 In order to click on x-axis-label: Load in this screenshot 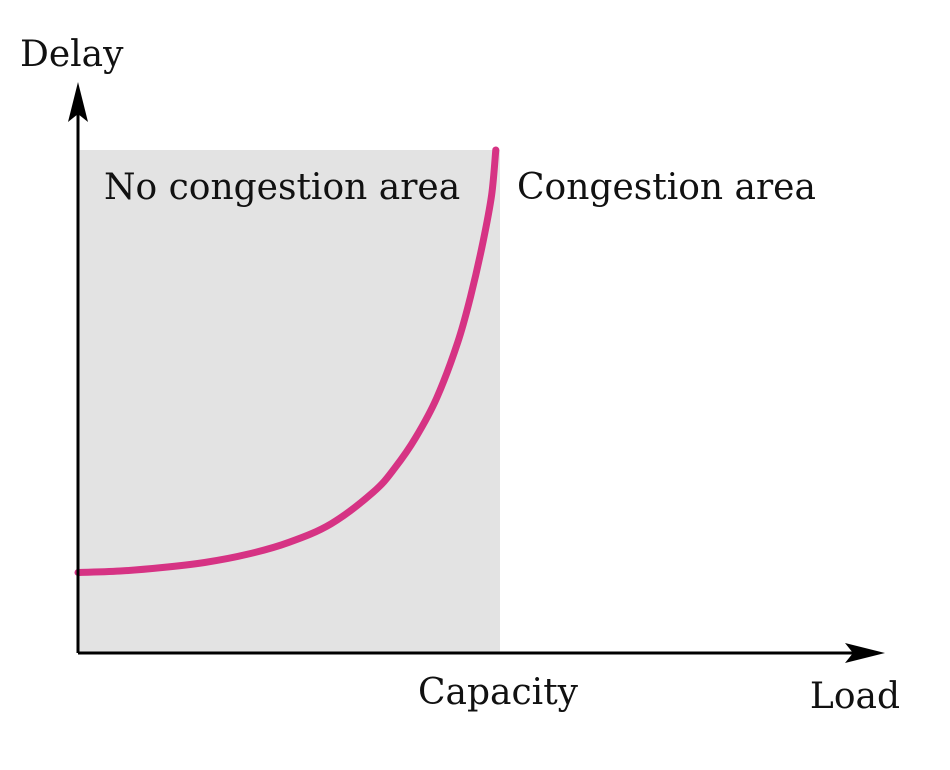, I will do `click(855, 696)`.